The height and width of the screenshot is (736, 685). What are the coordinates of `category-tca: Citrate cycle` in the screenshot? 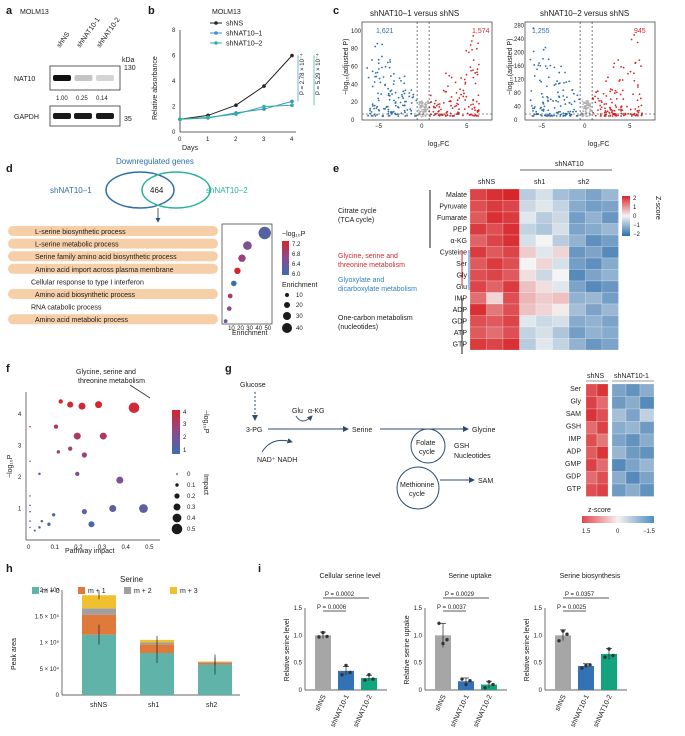 It's located at (357, 211).